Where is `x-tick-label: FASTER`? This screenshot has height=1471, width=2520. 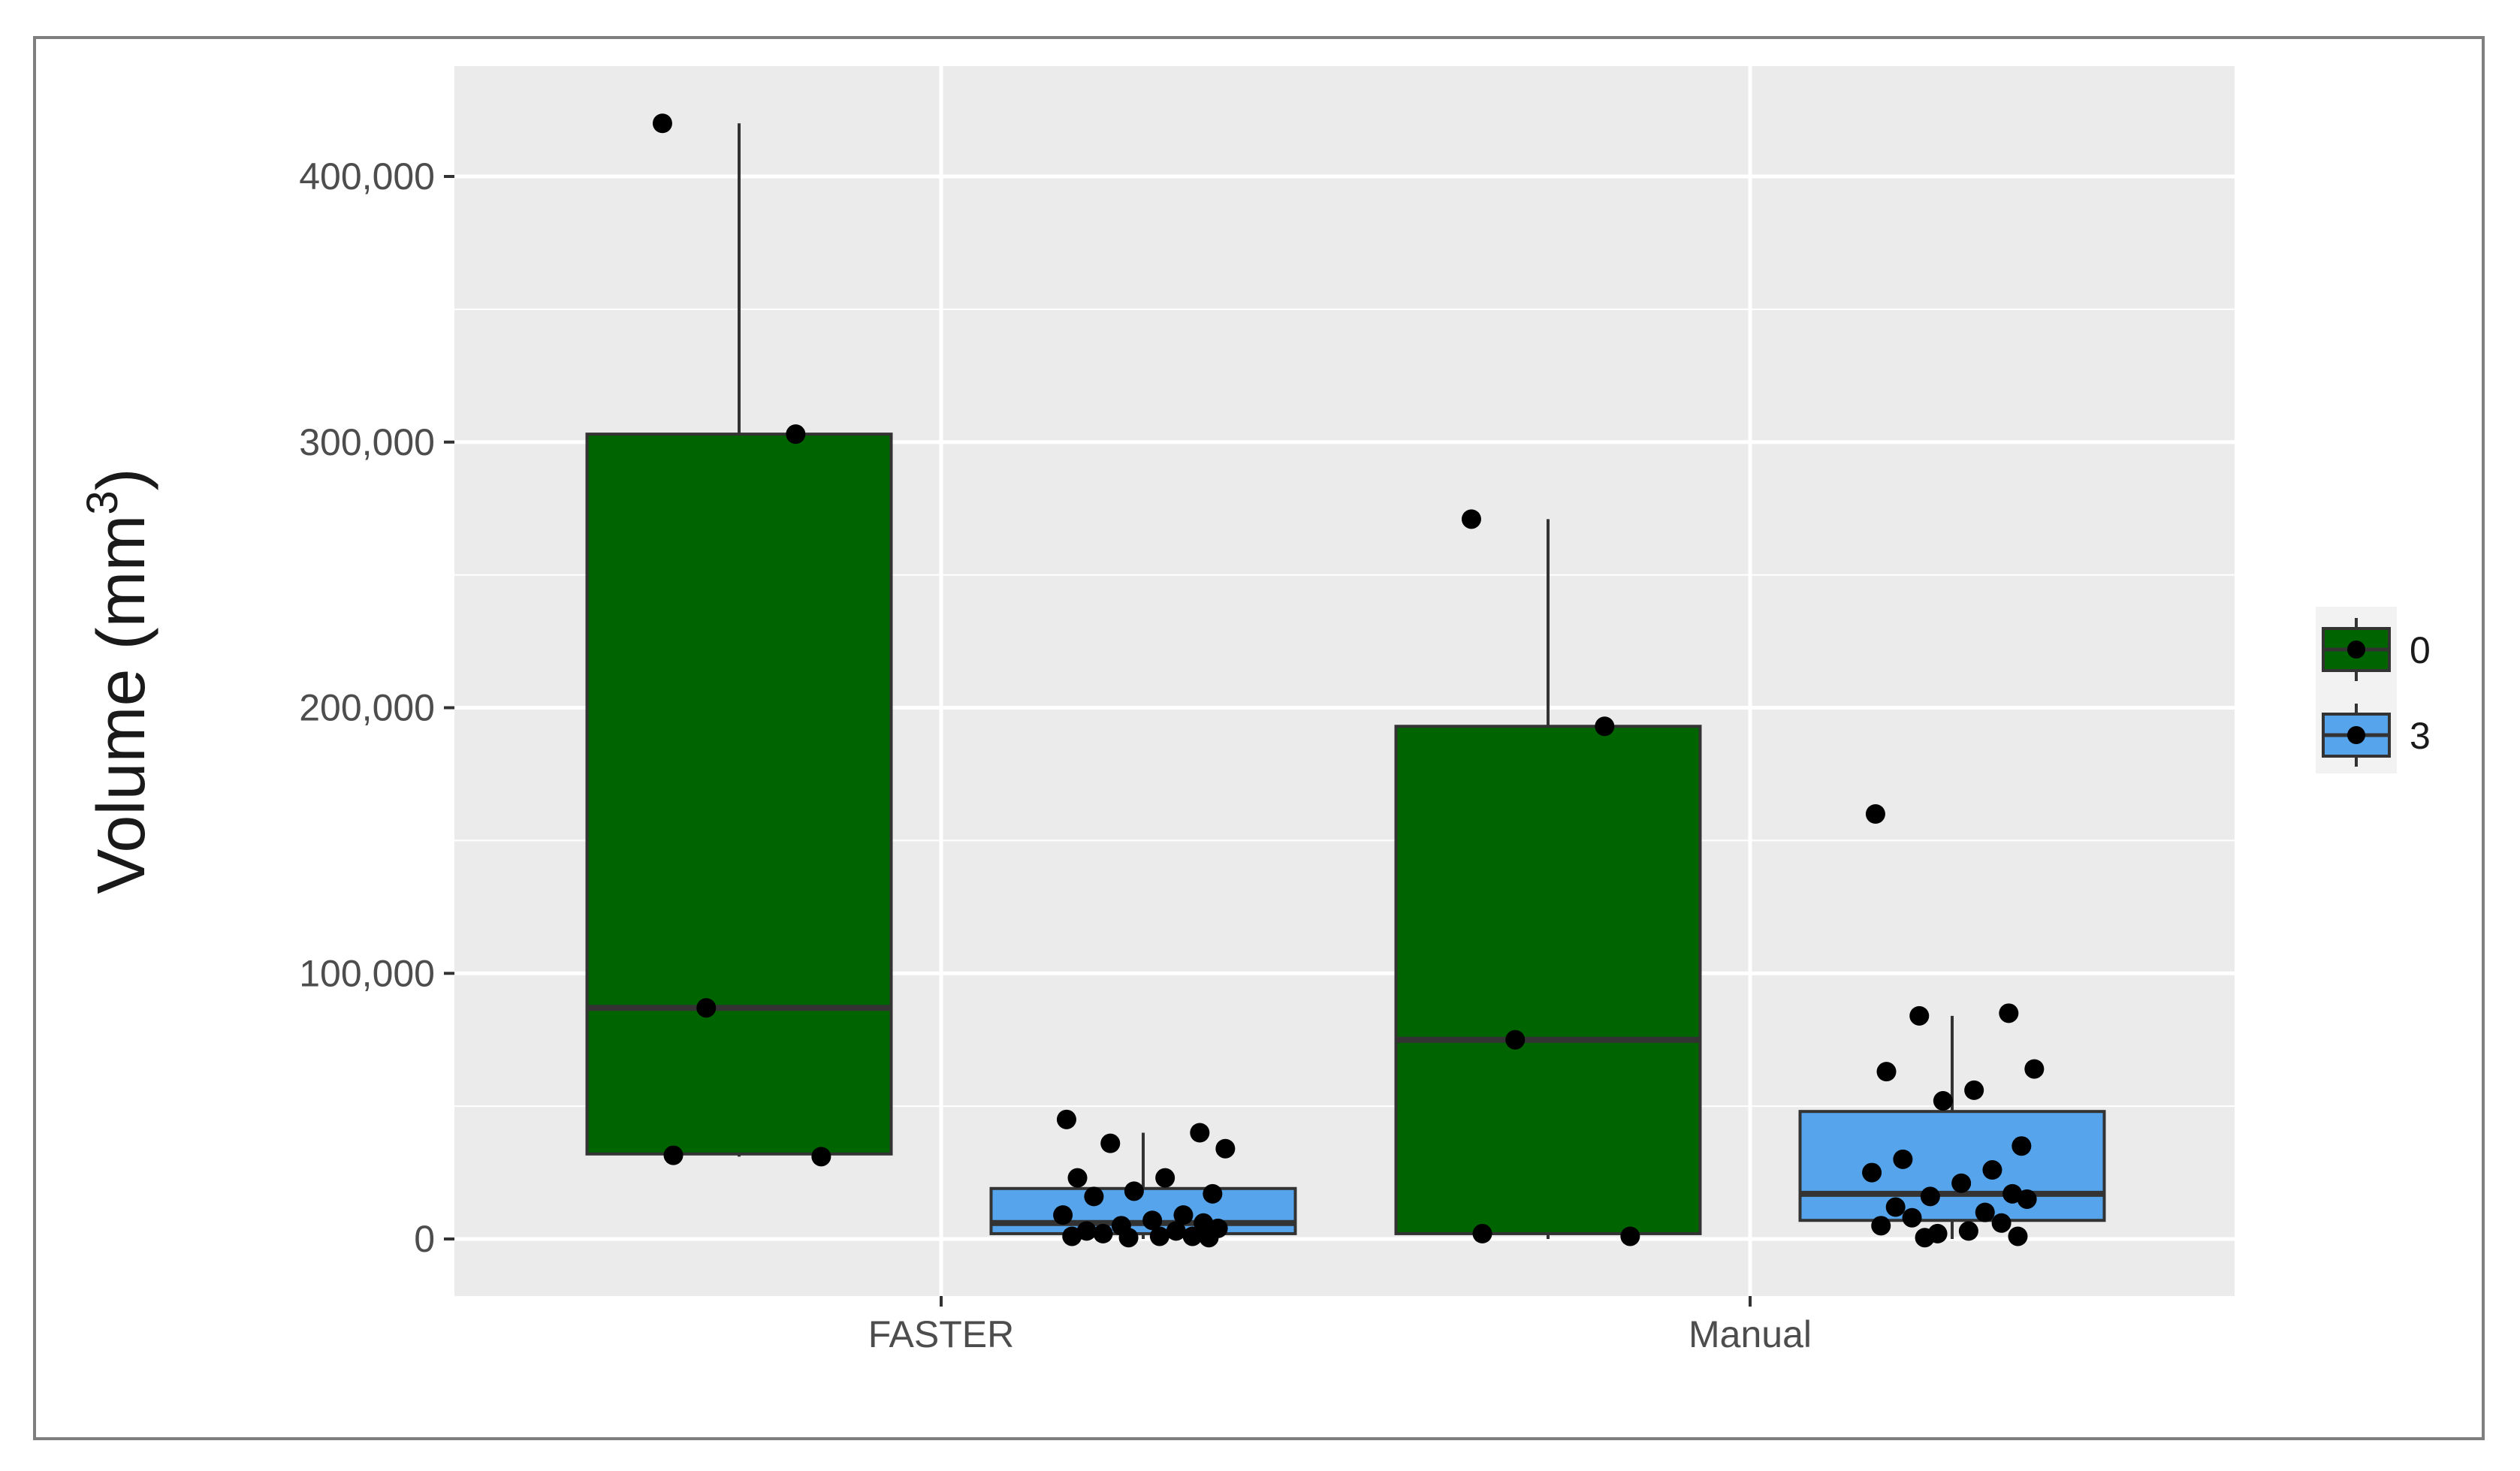 x-tick-label: FASTER is located at coordinates (941, 1334).